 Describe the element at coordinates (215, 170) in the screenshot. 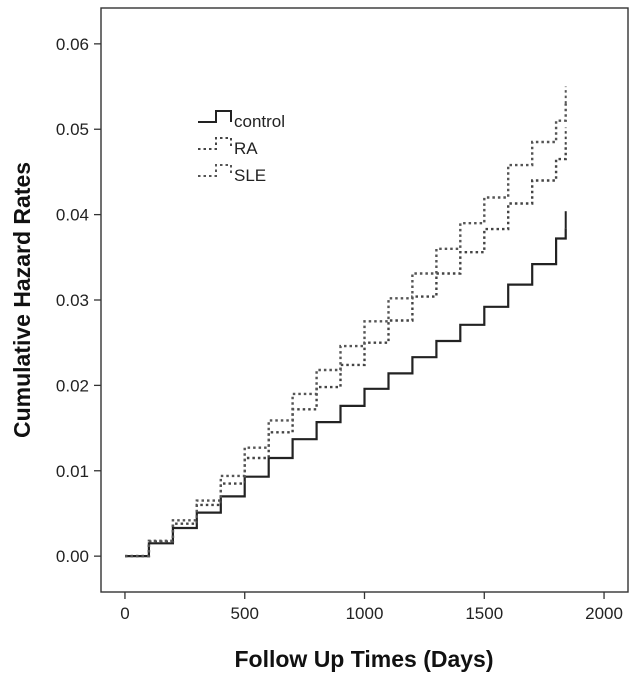

I see `legend-swatch-sle` at that location.